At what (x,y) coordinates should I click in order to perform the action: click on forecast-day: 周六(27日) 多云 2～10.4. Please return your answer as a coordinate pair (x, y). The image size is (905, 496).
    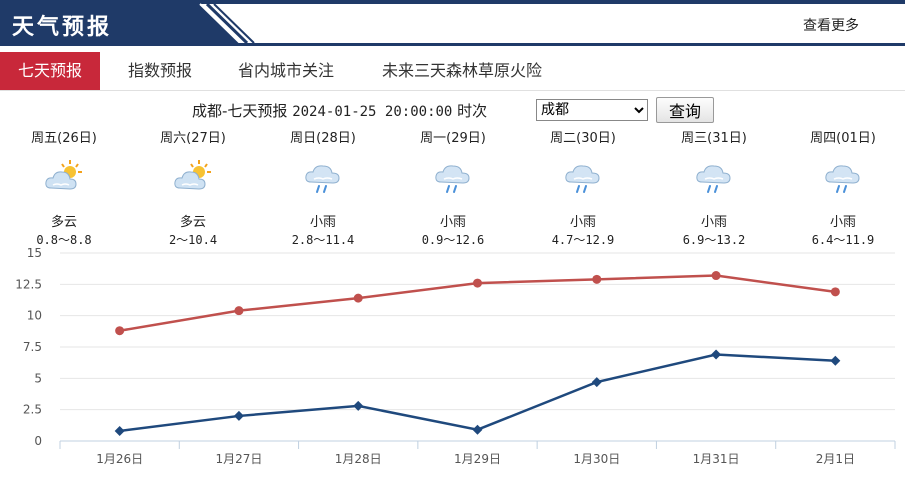
    Looking at the image, I should click on (193, 187).